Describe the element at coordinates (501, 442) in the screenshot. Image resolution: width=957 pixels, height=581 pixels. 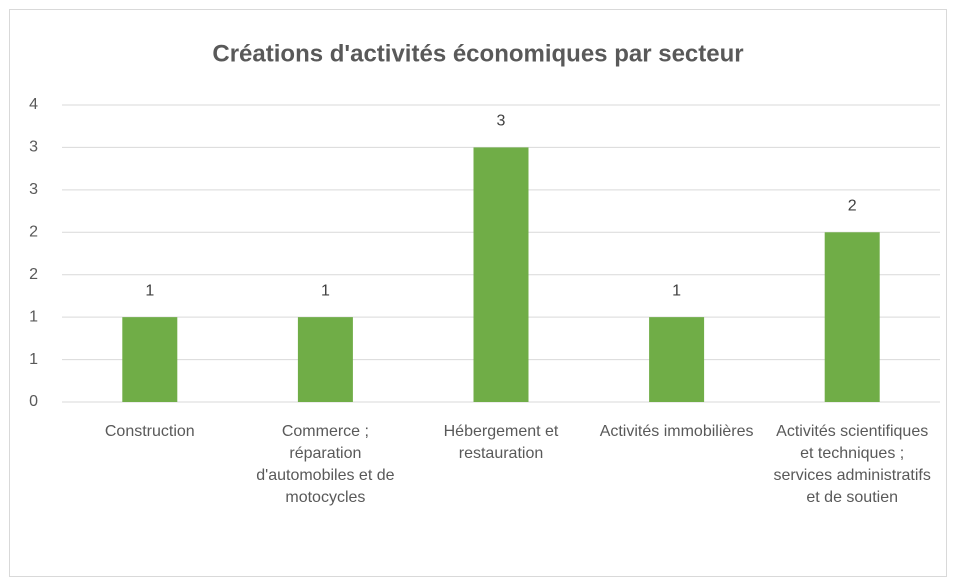
I see `x-tick-label: Hébergement et restauration` at that location.